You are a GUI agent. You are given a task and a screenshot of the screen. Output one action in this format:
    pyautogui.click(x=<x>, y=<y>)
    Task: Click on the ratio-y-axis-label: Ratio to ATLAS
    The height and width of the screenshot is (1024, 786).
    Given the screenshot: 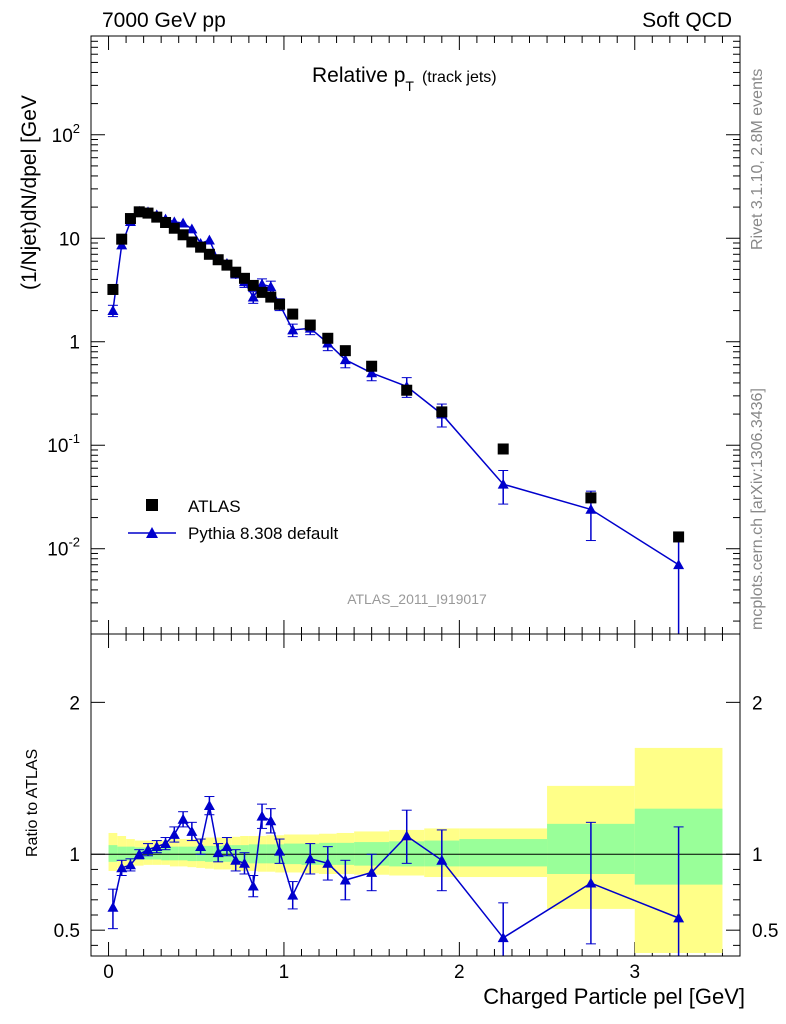 What is the action you would take?
    pyautogui.click(x=32, y=803)
    